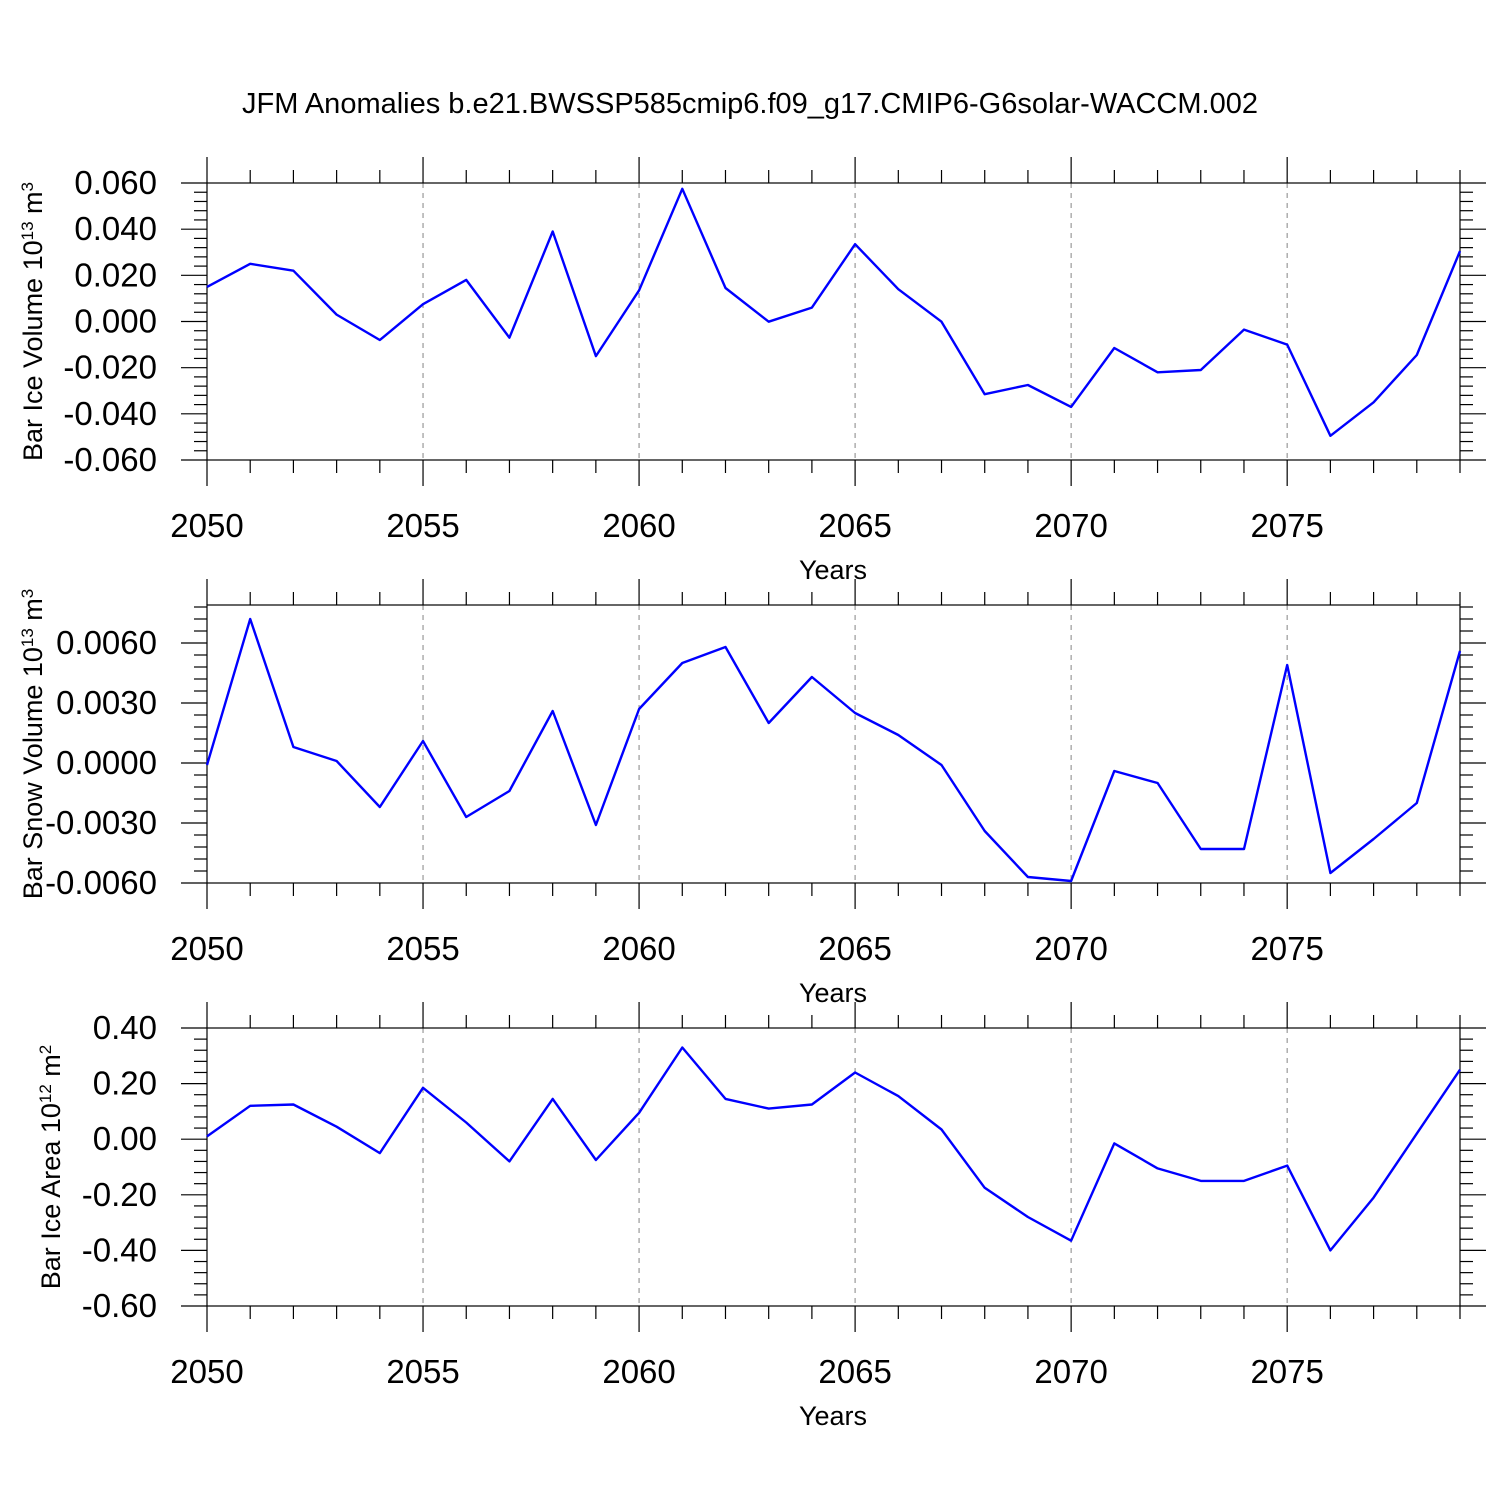  I want to click on y-tick-label: 0.060, so click(115, 182).